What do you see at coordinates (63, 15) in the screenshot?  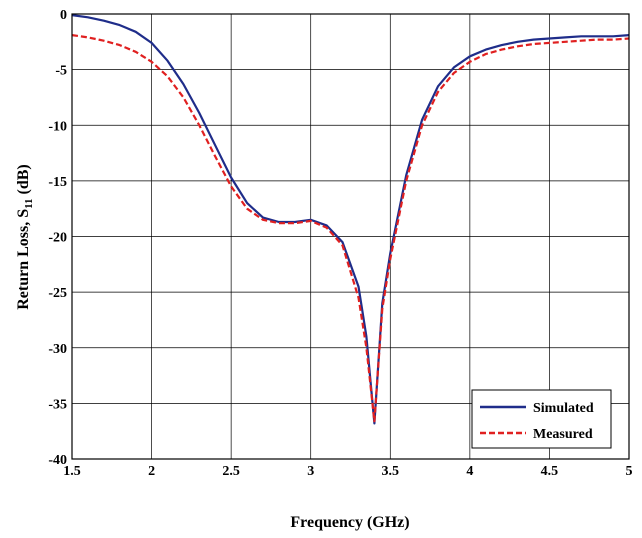 I see `y-tick-label: 0` at bounding box center [63, 15].